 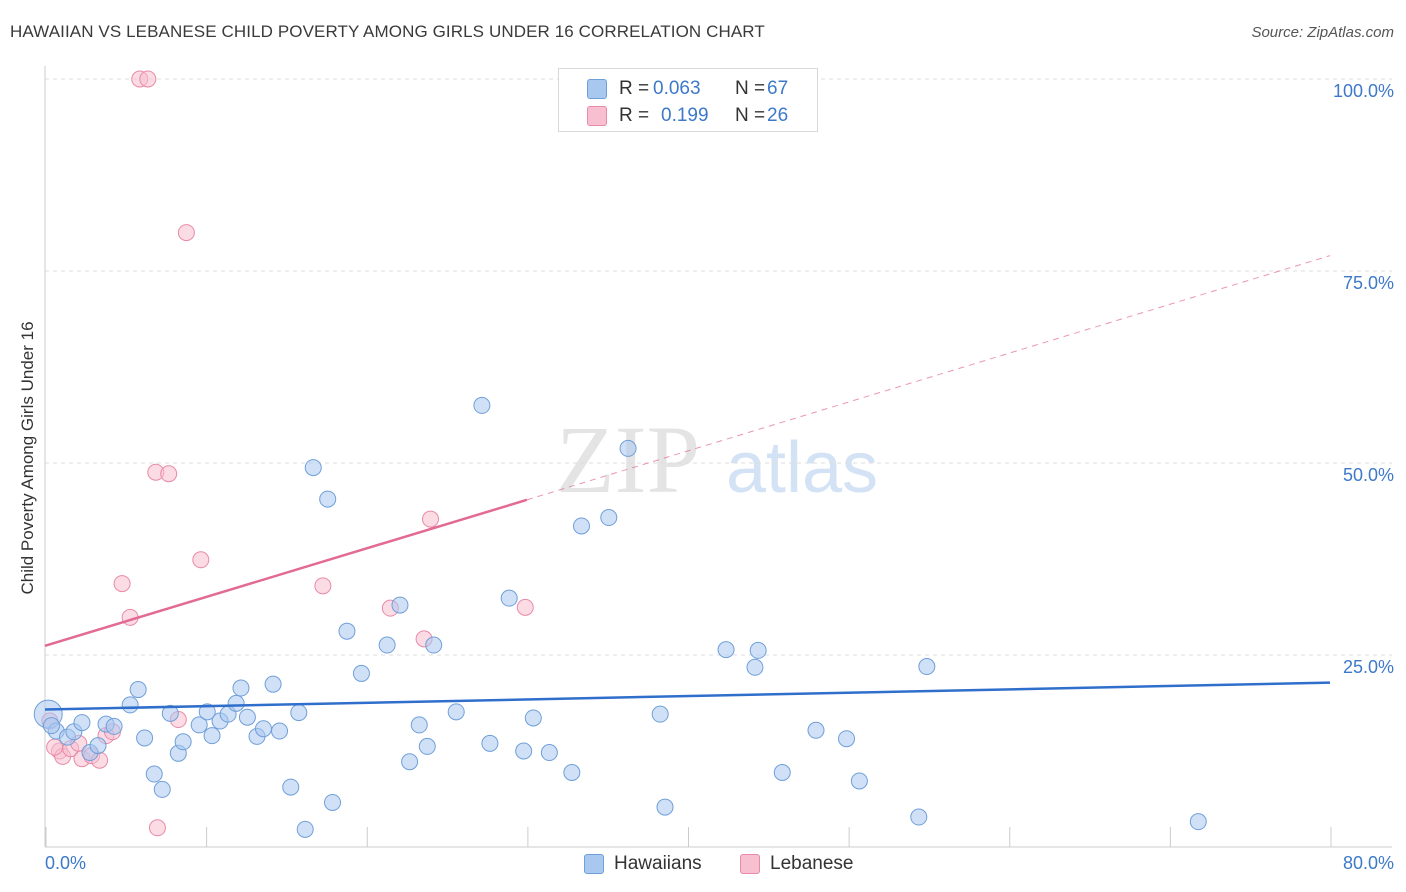 I want to click on hawaiians-n-value: 67, so click(x=778, y=88).